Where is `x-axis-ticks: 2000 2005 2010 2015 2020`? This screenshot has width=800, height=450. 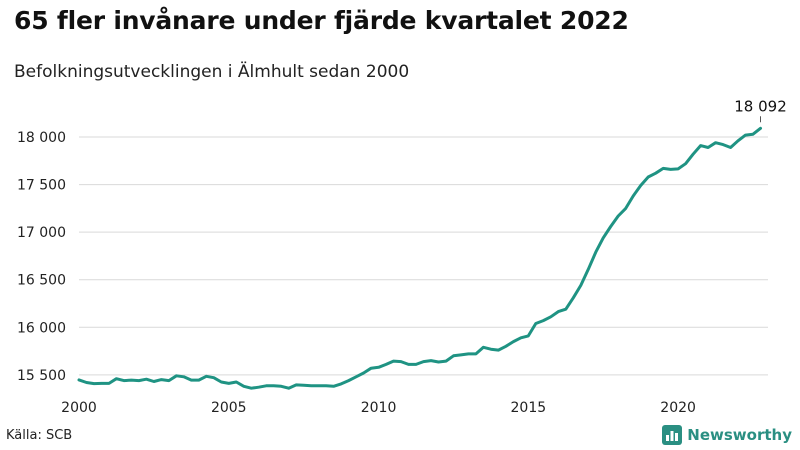 x-axis-ticks: 2000 2005 2010 2015 2020 is located at coordinates (378, 408).